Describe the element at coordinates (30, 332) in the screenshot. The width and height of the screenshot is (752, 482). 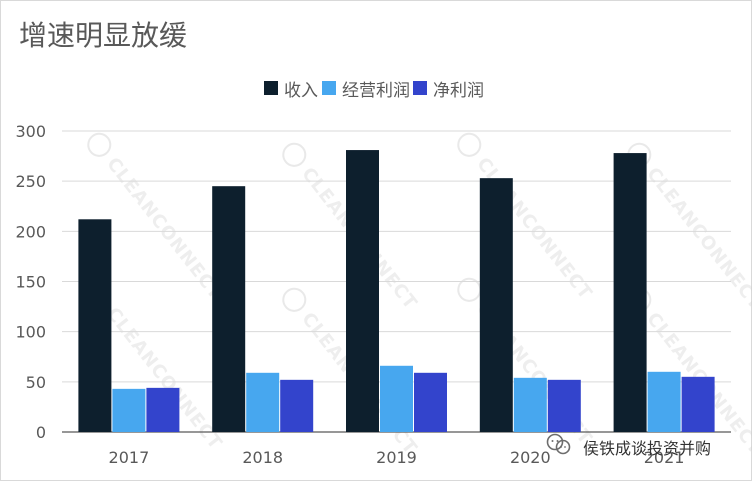
I see `y-tick-label: 100` at that location.